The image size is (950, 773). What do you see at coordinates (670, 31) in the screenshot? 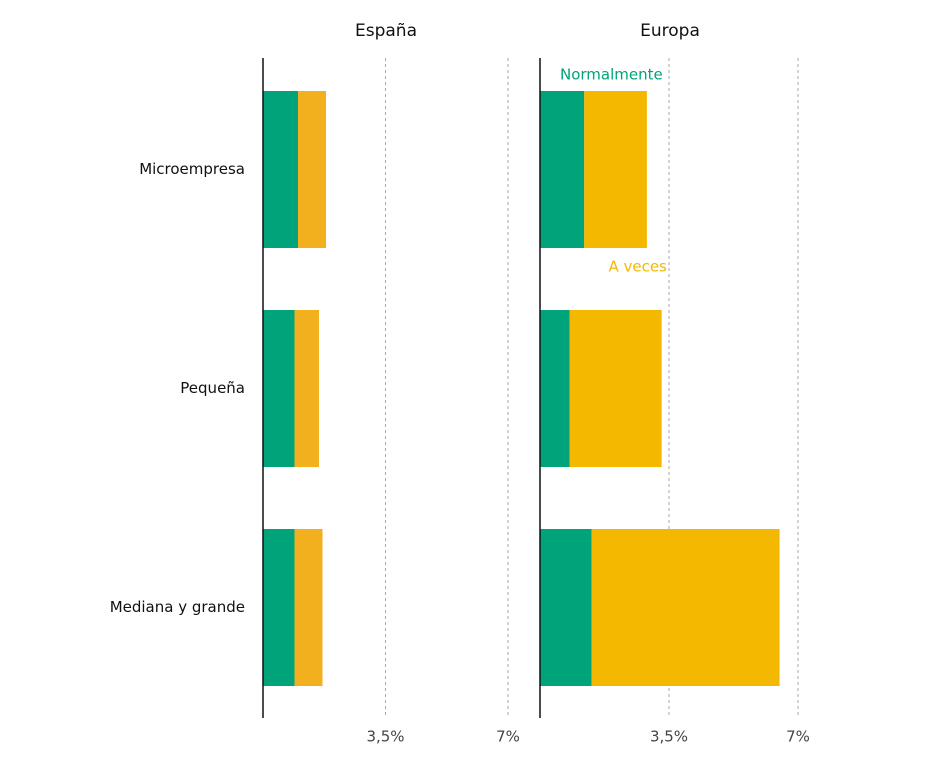
I see `panel-title: Europa` at bounding box center [670, 31].